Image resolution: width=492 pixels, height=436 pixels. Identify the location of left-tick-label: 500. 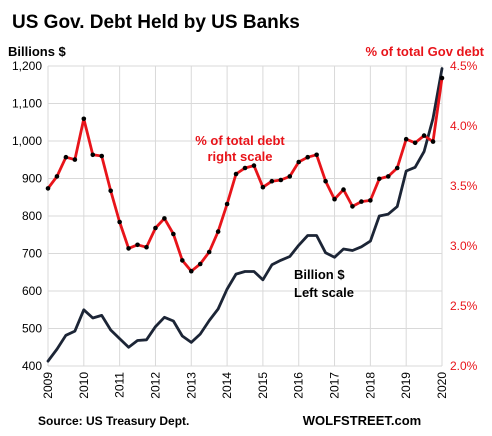
(32, 329).